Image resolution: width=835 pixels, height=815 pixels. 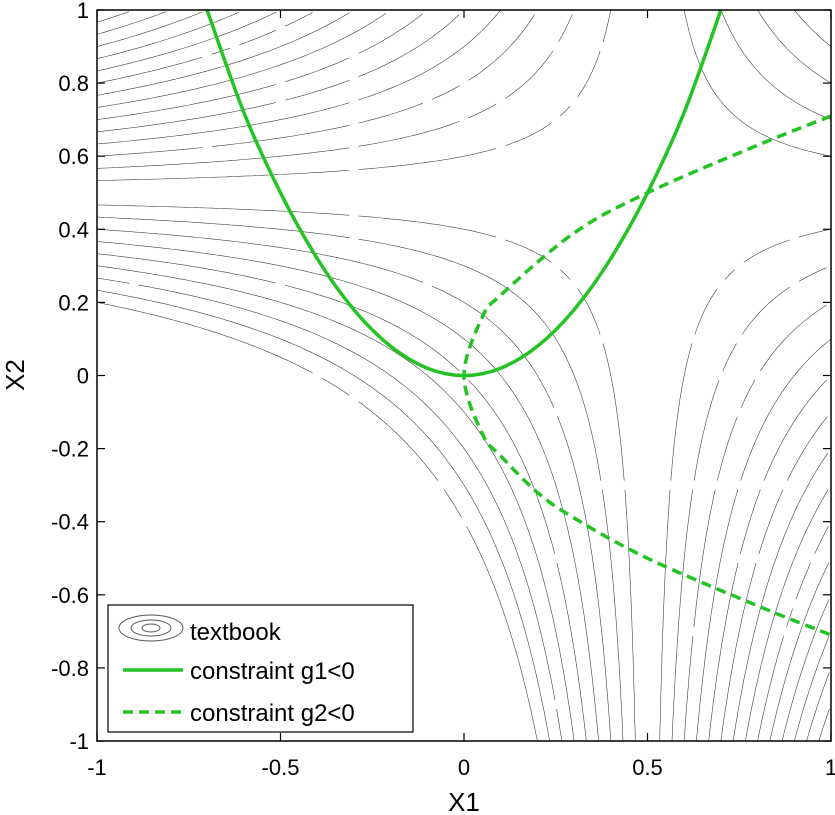 What do you see at coordinates (70, 668) in the screenshot?
I see `y-tick-label: -0.8` at bounding box center [70, 668].